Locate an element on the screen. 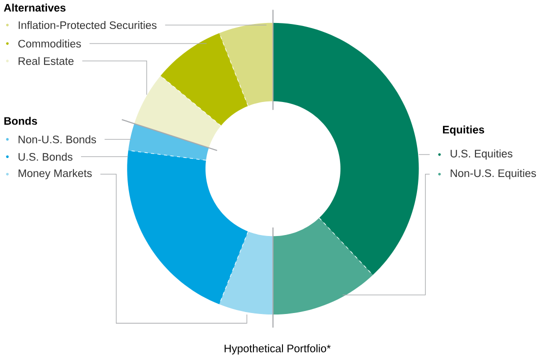 Image resolution: width=540 pixels, height=358 pixels. text: Alternatives is located at coordinates (35, 8).